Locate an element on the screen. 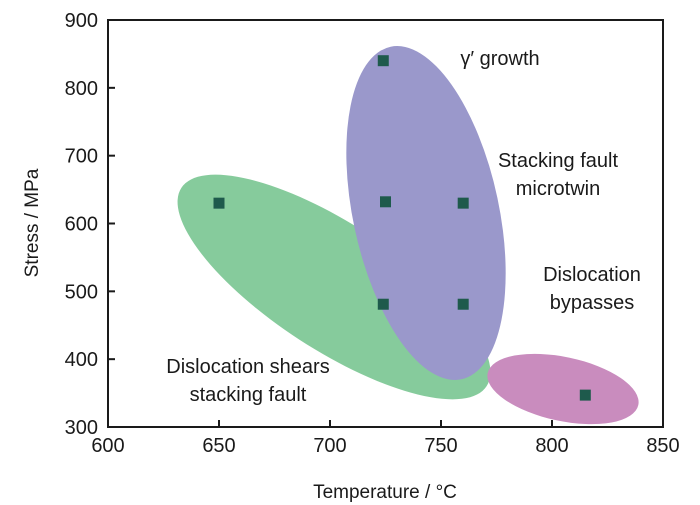 The width and height of the screenshot is (700, 505). label-stacking-fault-microtwin-line-1: Stacking fault is located at coordinates (558, 161).